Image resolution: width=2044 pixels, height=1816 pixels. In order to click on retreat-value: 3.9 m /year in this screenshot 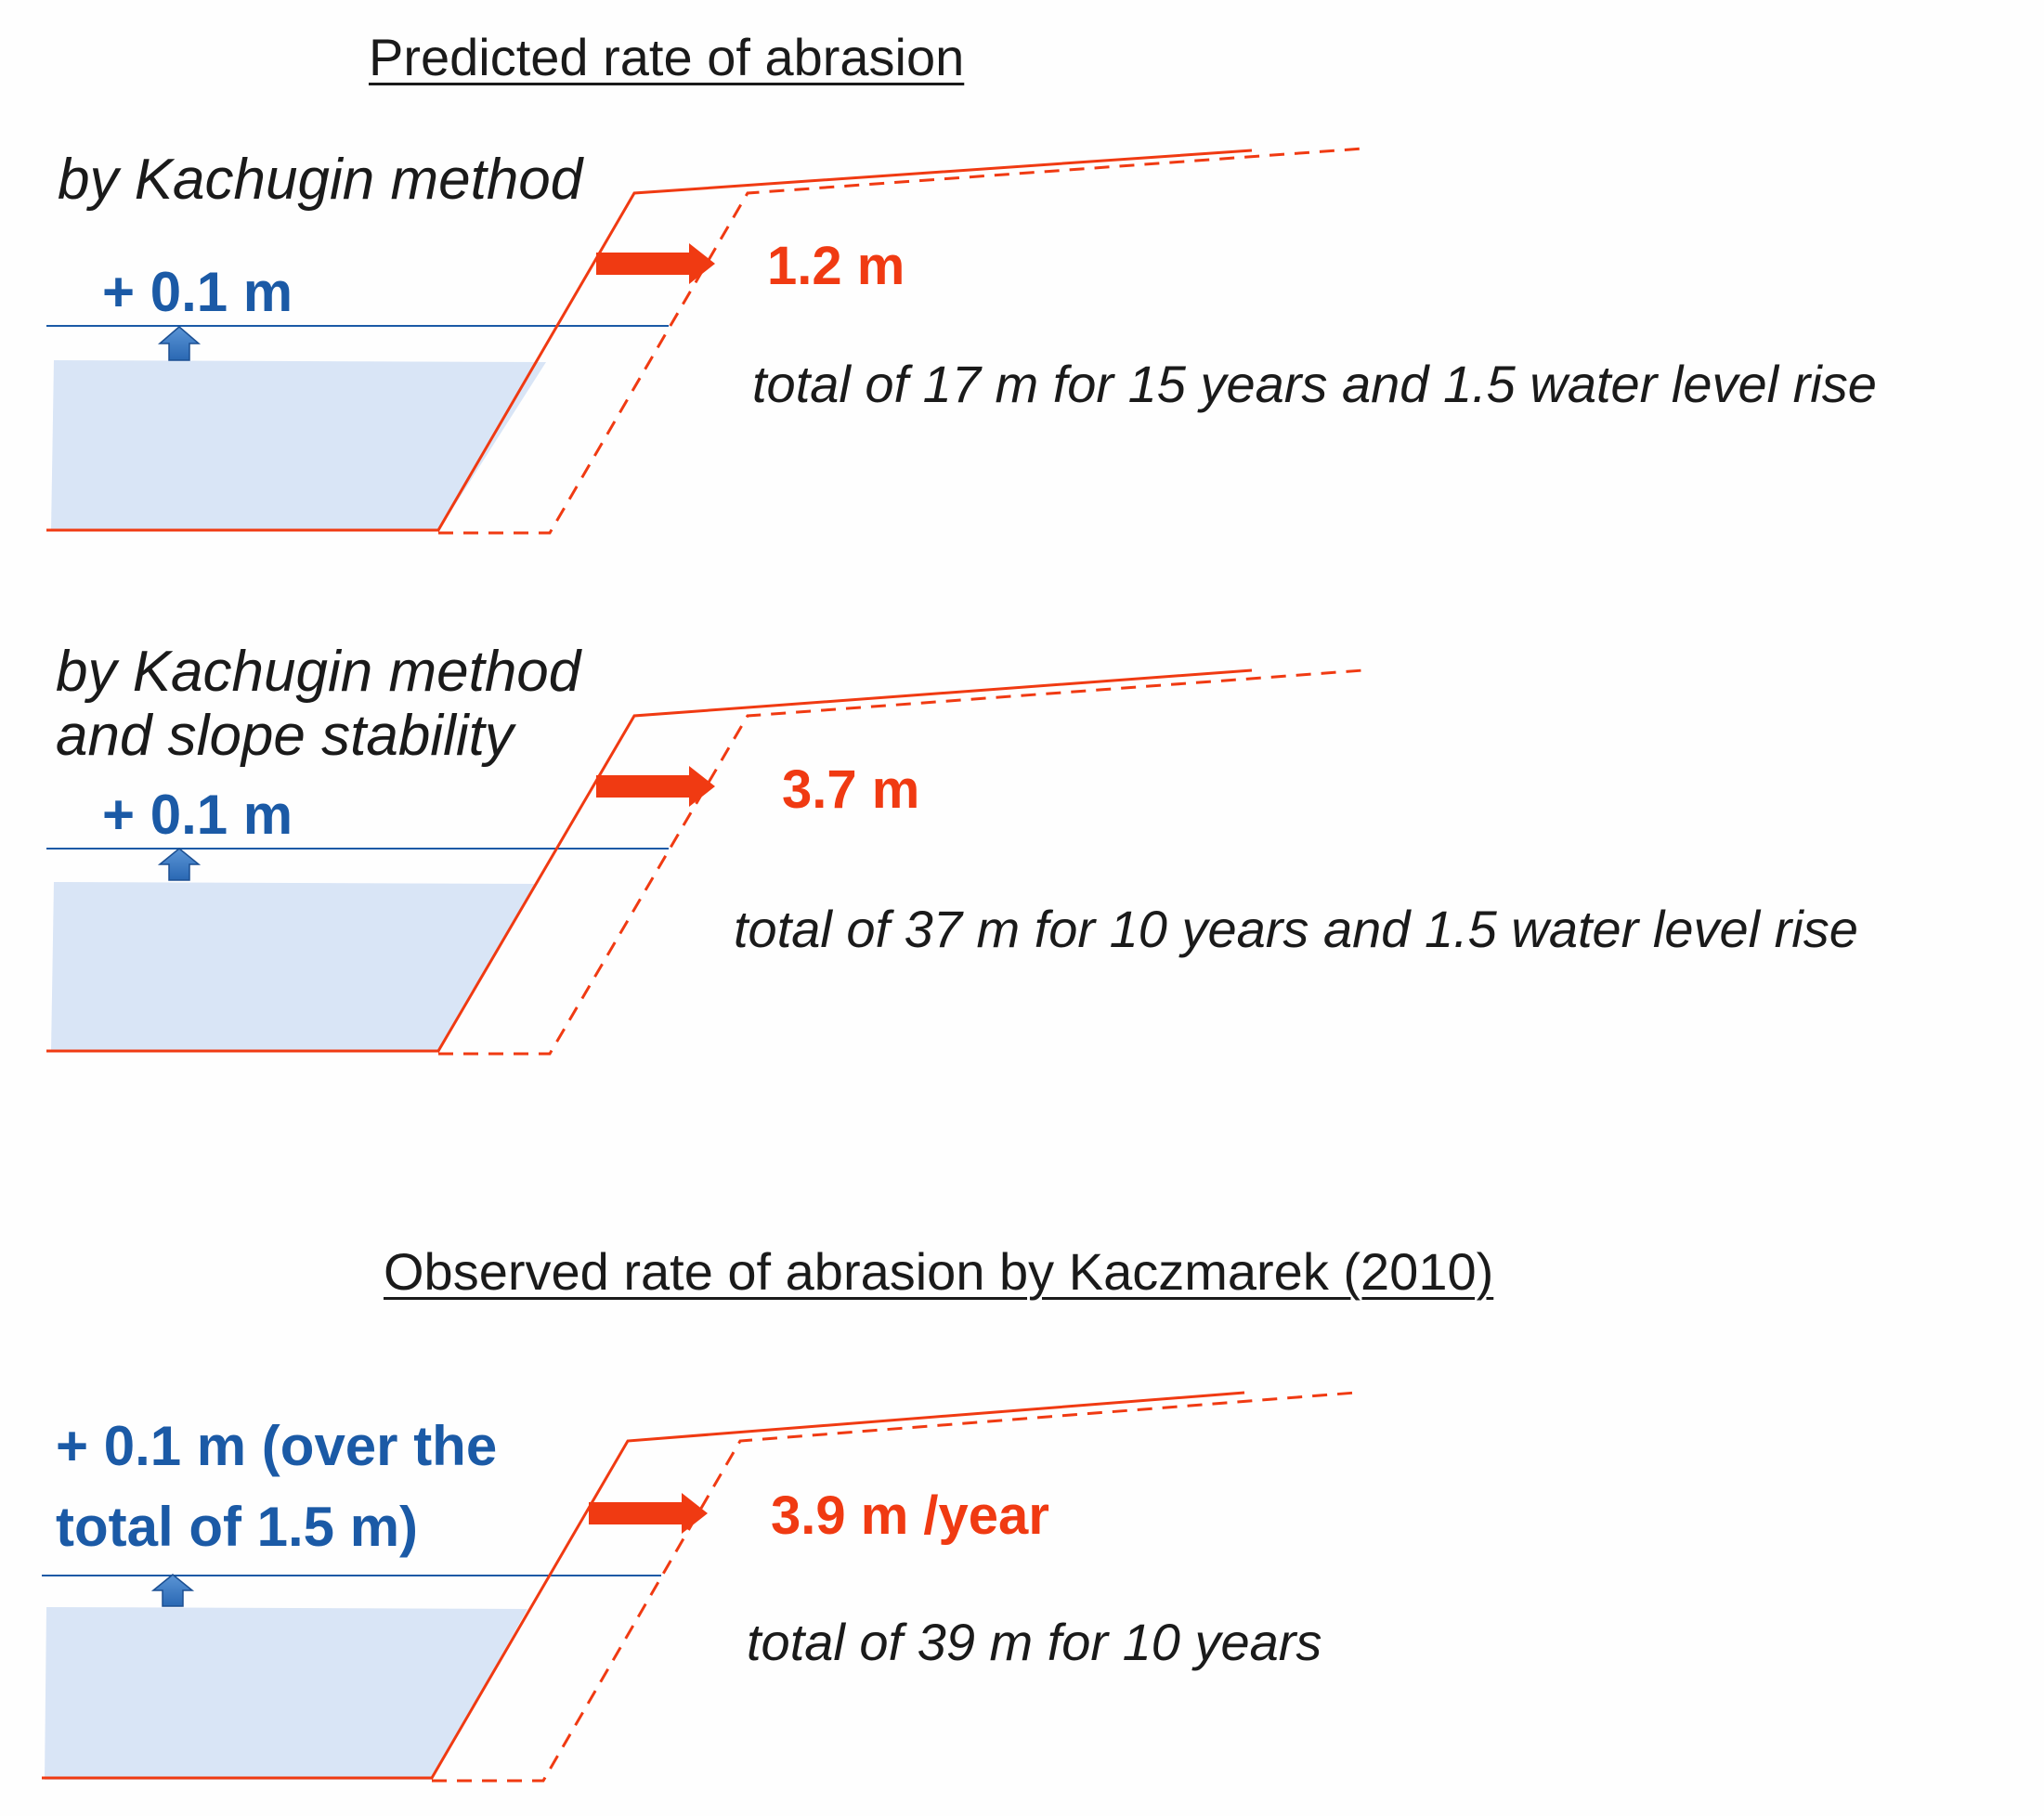, I will do `click(910, 1515)`.